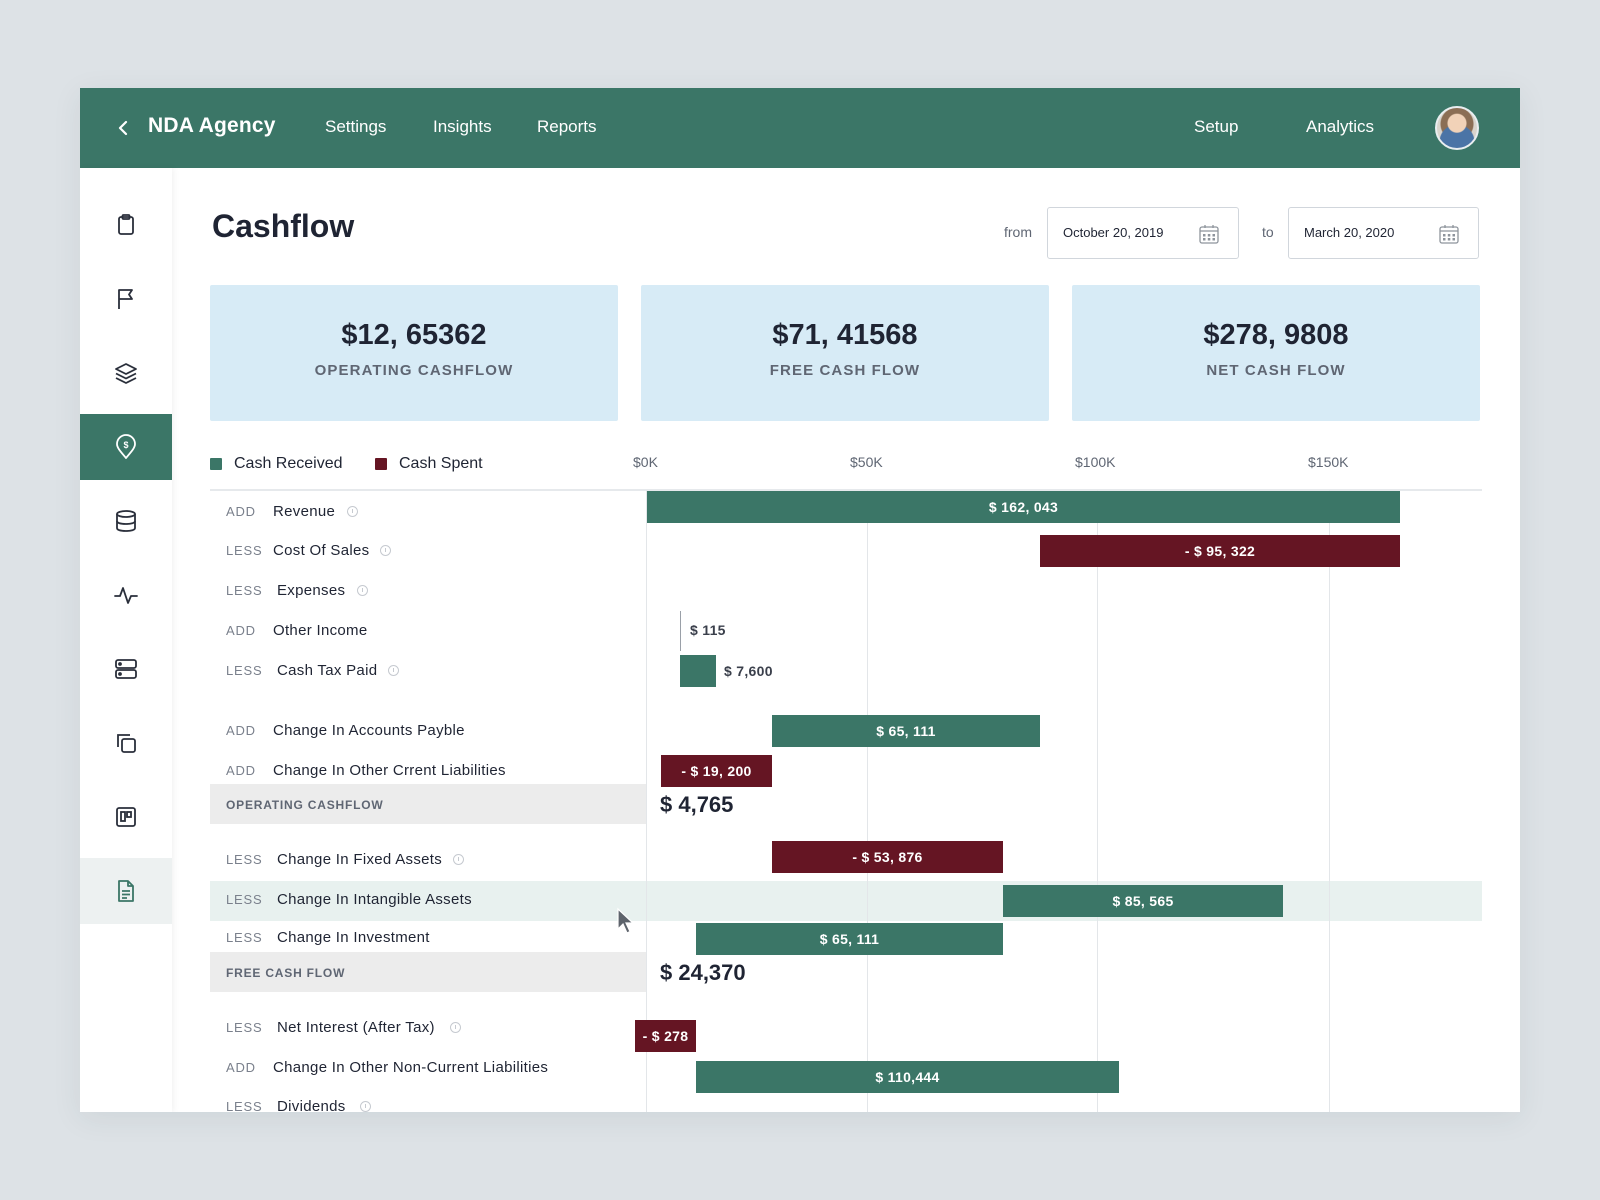 The width and height of the screenshot is (1600, 1200). What do you see at coordinates (462, 126) in the screenshot?
I see `nav-insights: Insights` at bounding box center [462, 126].